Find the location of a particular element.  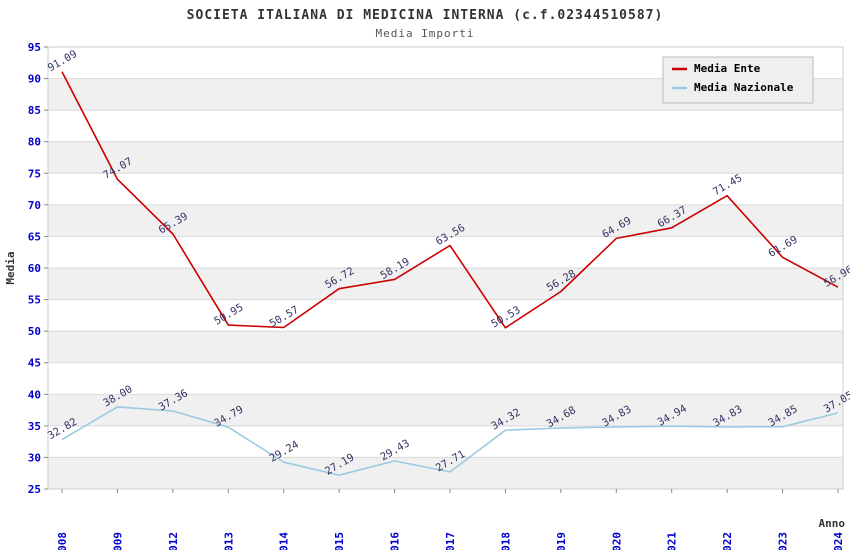

chart-subtitle: Media Importi is located at coordinates (425, 33).